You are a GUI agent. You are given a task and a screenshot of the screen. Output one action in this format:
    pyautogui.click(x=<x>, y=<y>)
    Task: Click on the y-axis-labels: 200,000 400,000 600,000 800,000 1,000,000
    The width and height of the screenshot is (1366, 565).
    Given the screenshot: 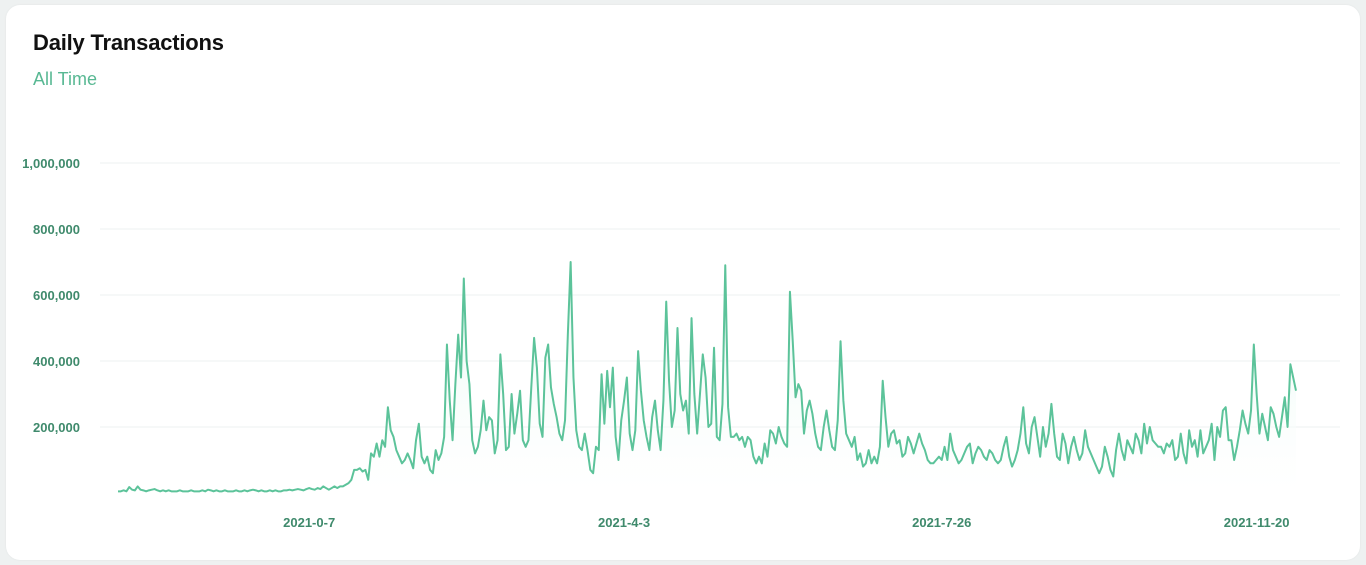 What is the action you would take?
    pyautogui.click(x=51, y=295)
    